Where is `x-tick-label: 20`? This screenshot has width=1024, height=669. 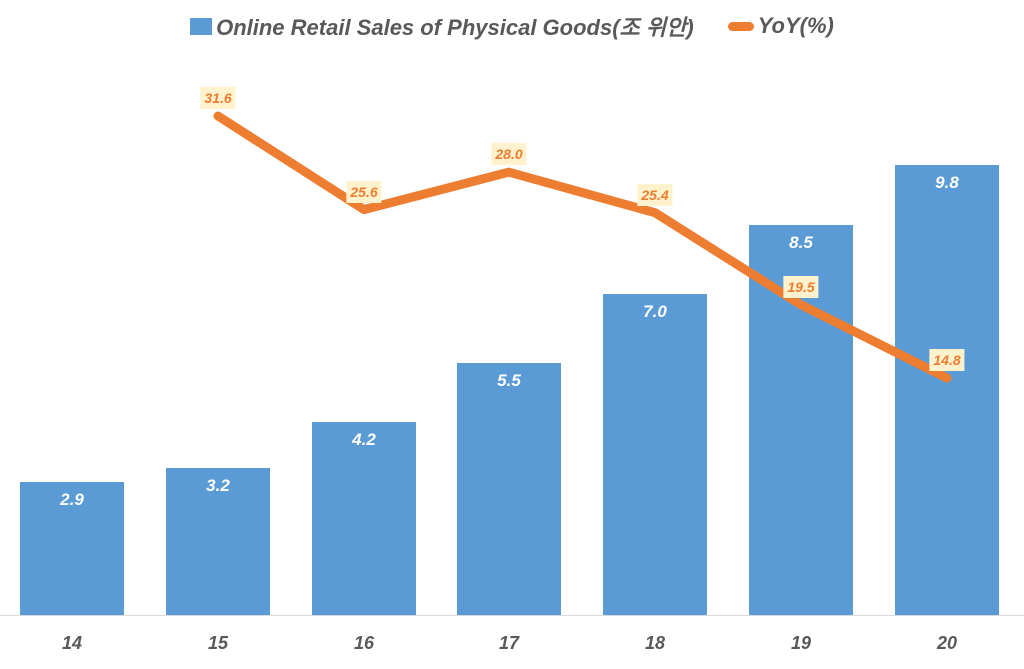
x-tick-label: 20 is located at coordinates (947, 643).